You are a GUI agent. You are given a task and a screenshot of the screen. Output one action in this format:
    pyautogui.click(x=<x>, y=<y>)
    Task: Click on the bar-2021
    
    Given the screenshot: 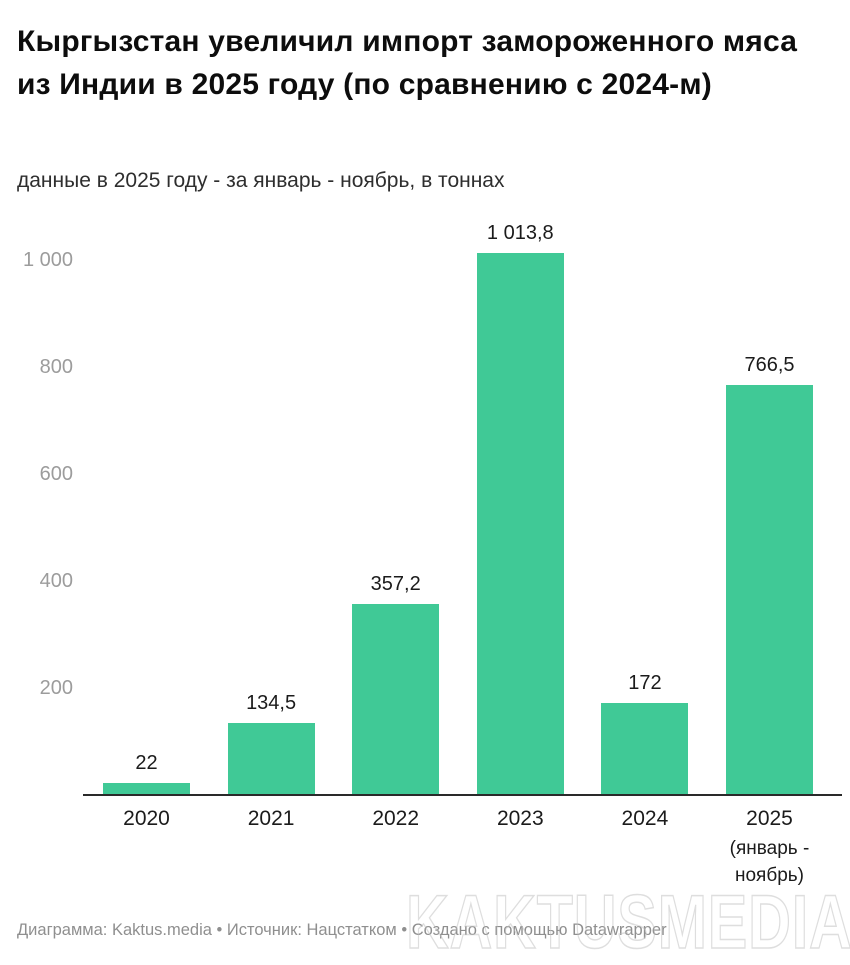 What is the action you would take?
    pyautogui.click(x=271, y=759)
    